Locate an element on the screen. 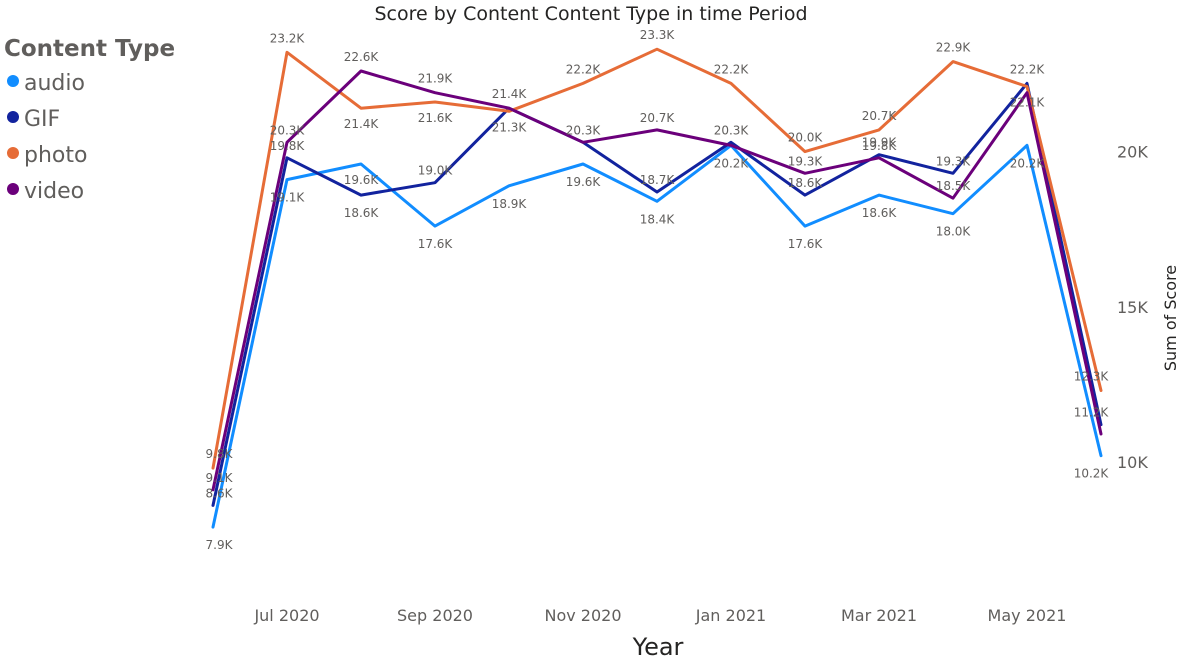 This screenshot has height=664, width=1178. x-tick-label: Jul 2020 is located at coordinates (286, 615).